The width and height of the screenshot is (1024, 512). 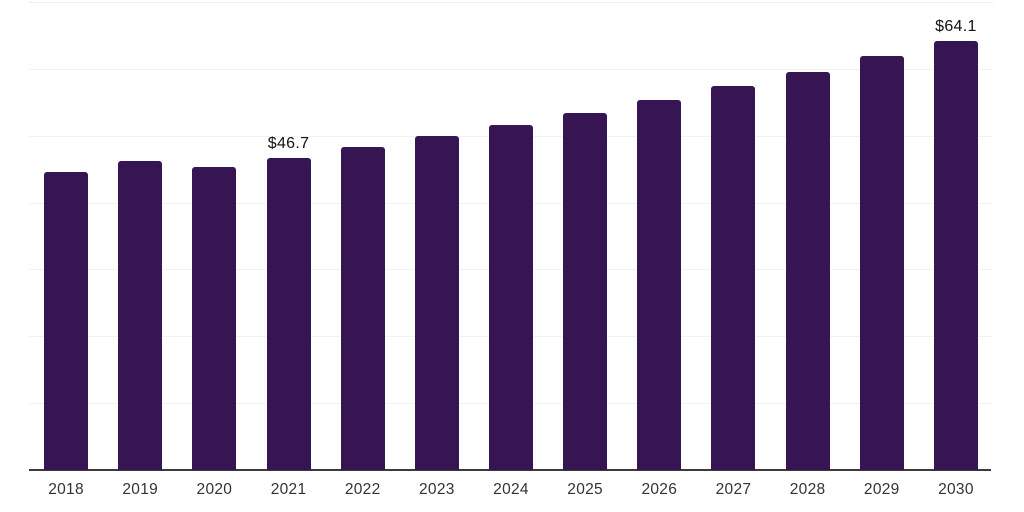 What do you see at coordinates (510, 470) in the screenshot?
I see `x-axis-line` at bounding box center [510, 470].